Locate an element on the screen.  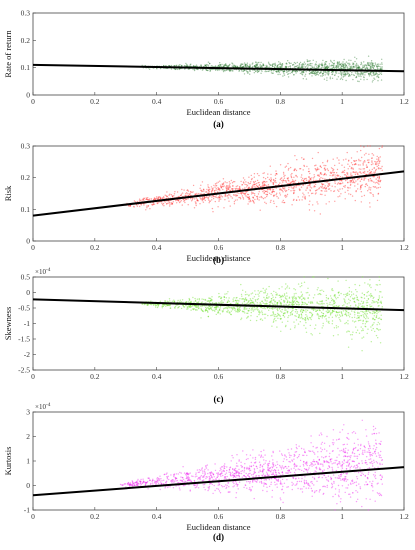
x-axis-label: Euclidean distance is located at coordinates (219, 258).